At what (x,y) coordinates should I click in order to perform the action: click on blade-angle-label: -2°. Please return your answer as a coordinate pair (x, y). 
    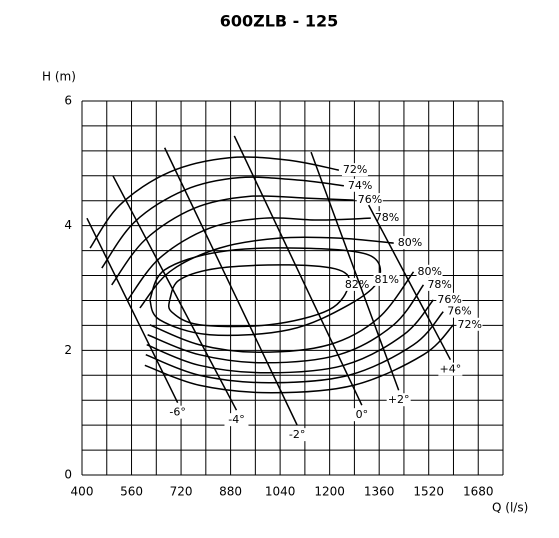
    Looking at the image, I should click on (297, 434).